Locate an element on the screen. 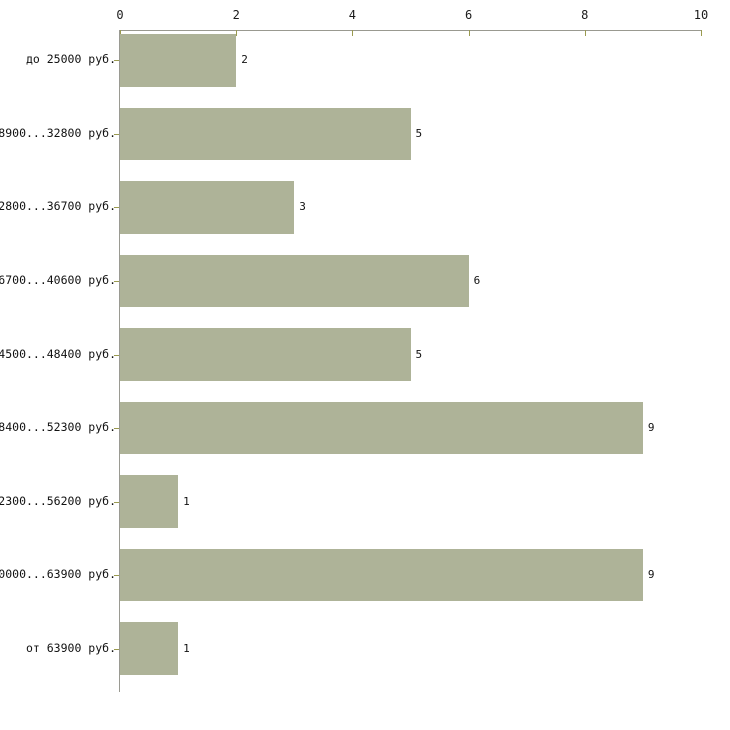 This screenshot has width=730, height=730. y-axis-line is located at coordinates (119, 361).